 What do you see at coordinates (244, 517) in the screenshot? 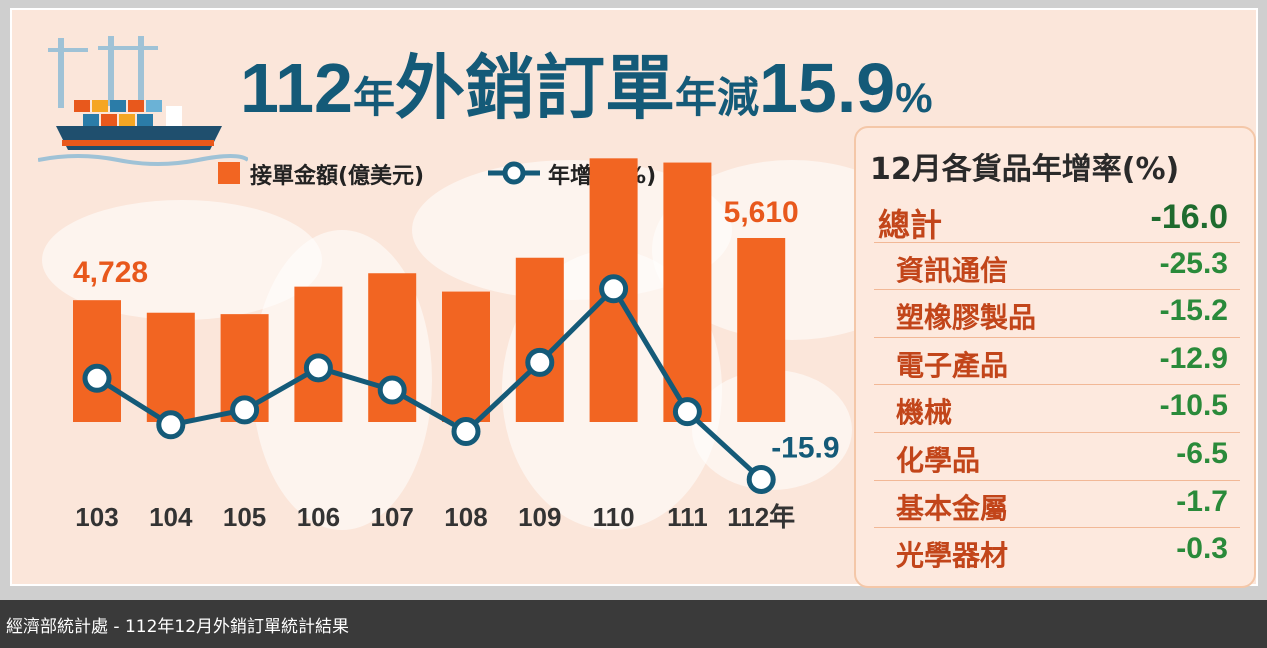
I see `x-tick-label: 105` at bounding box center [244, 517].